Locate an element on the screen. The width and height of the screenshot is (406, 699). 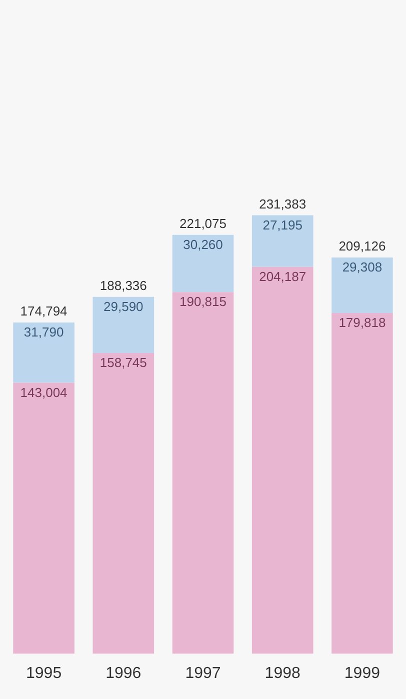
data-label: 30,260 is located at coordinates (203, 244).